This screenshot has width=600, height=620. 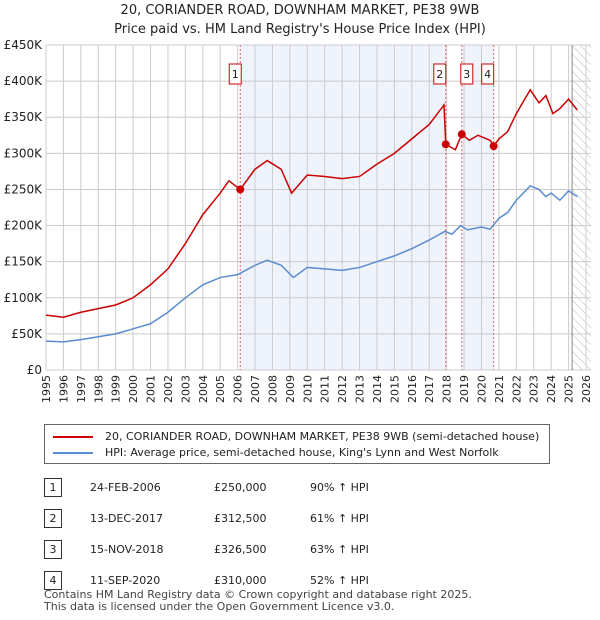 What do you see at coordinates (116, 389) in the screenshot?
I see `x-tick-label: 1999` at bounding box center [116, 389].